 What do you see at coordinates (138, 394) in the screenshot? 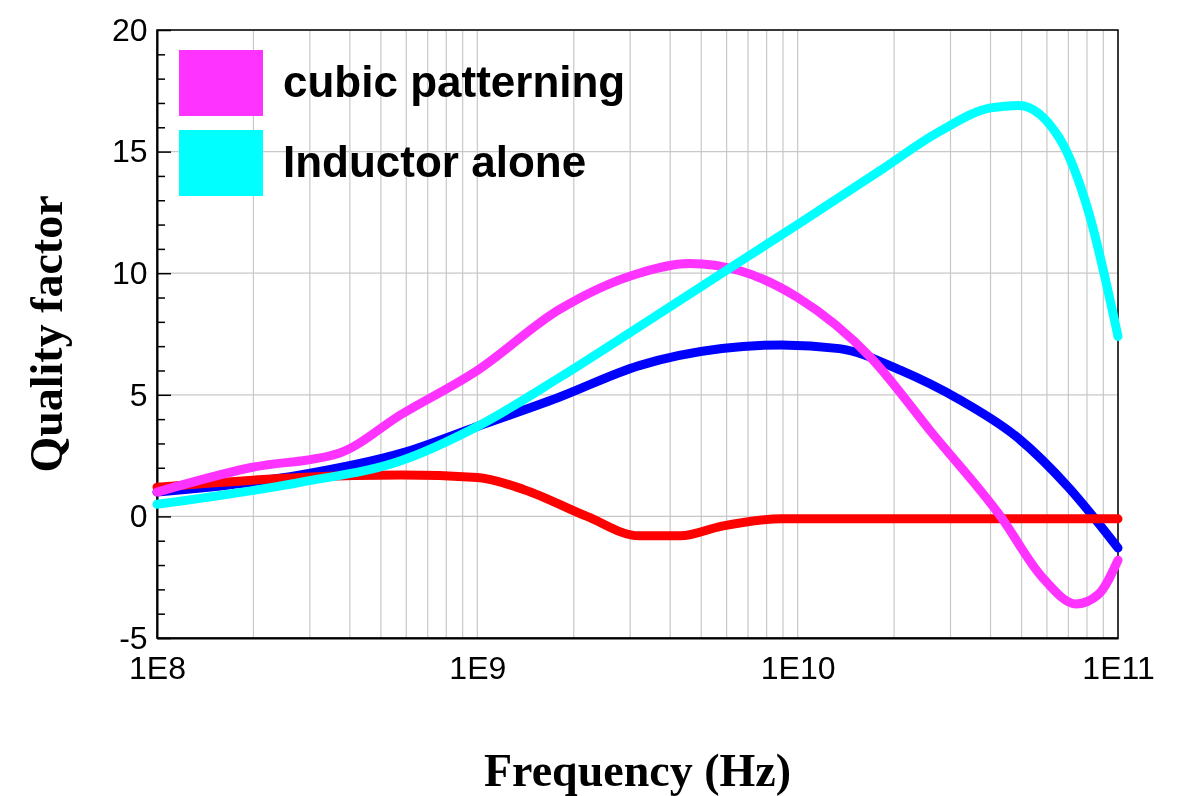
I see `y-tick-label: 5` at bounding box center [138, 394].